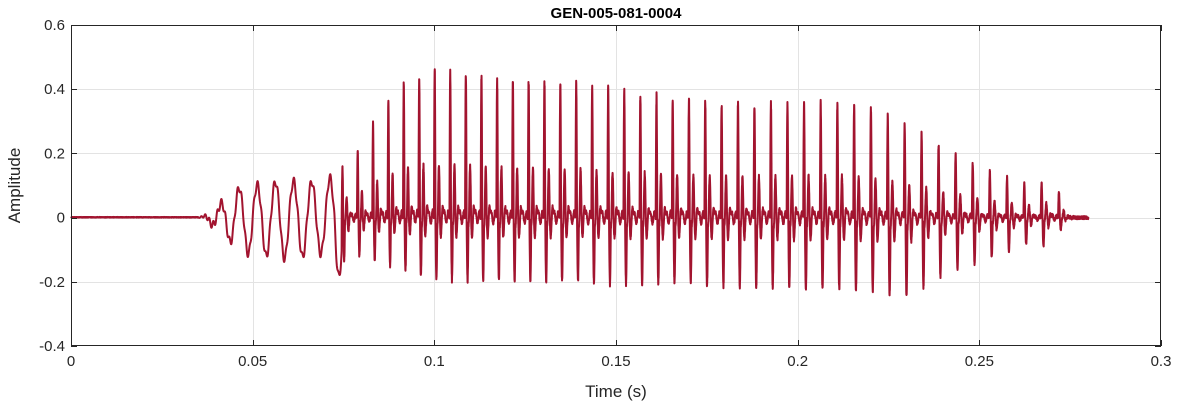 Image resolution: width=1177 pixels, height=404 pixels. Describe the element at coordinates (54, 25) in the screenshot. I see `y-tick-label: 0.6` at that location.